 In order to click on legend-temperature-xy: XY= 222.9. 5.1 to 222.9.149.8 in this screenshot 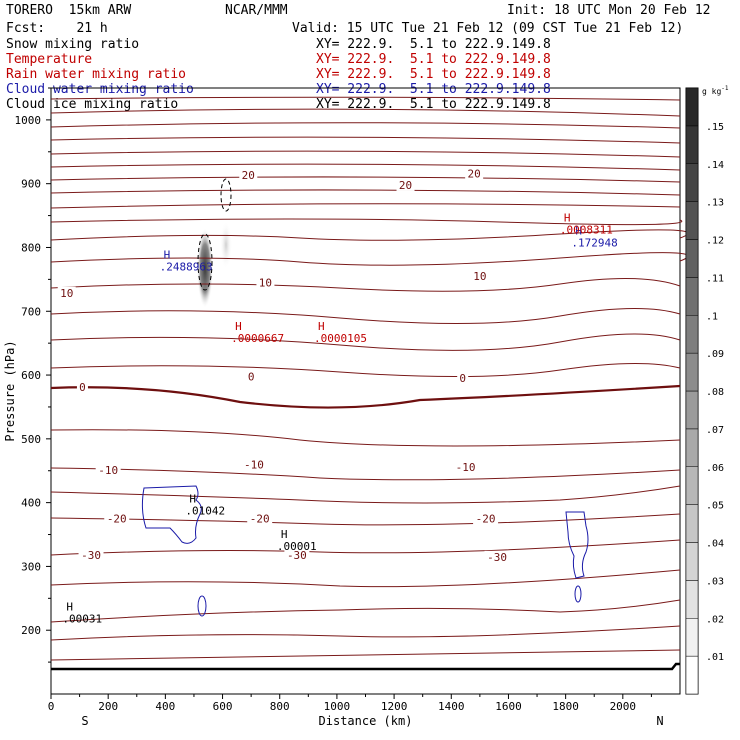, I will do `click(433, 59)`.